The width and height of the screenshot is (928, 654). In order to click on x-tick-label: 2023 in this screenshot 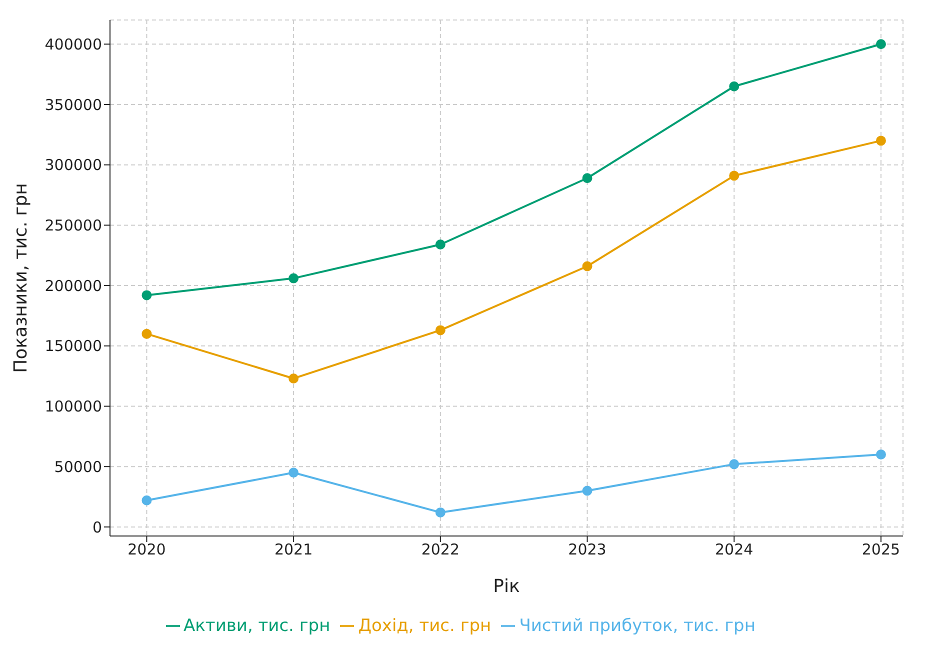, I will do `click(587, 549)`.